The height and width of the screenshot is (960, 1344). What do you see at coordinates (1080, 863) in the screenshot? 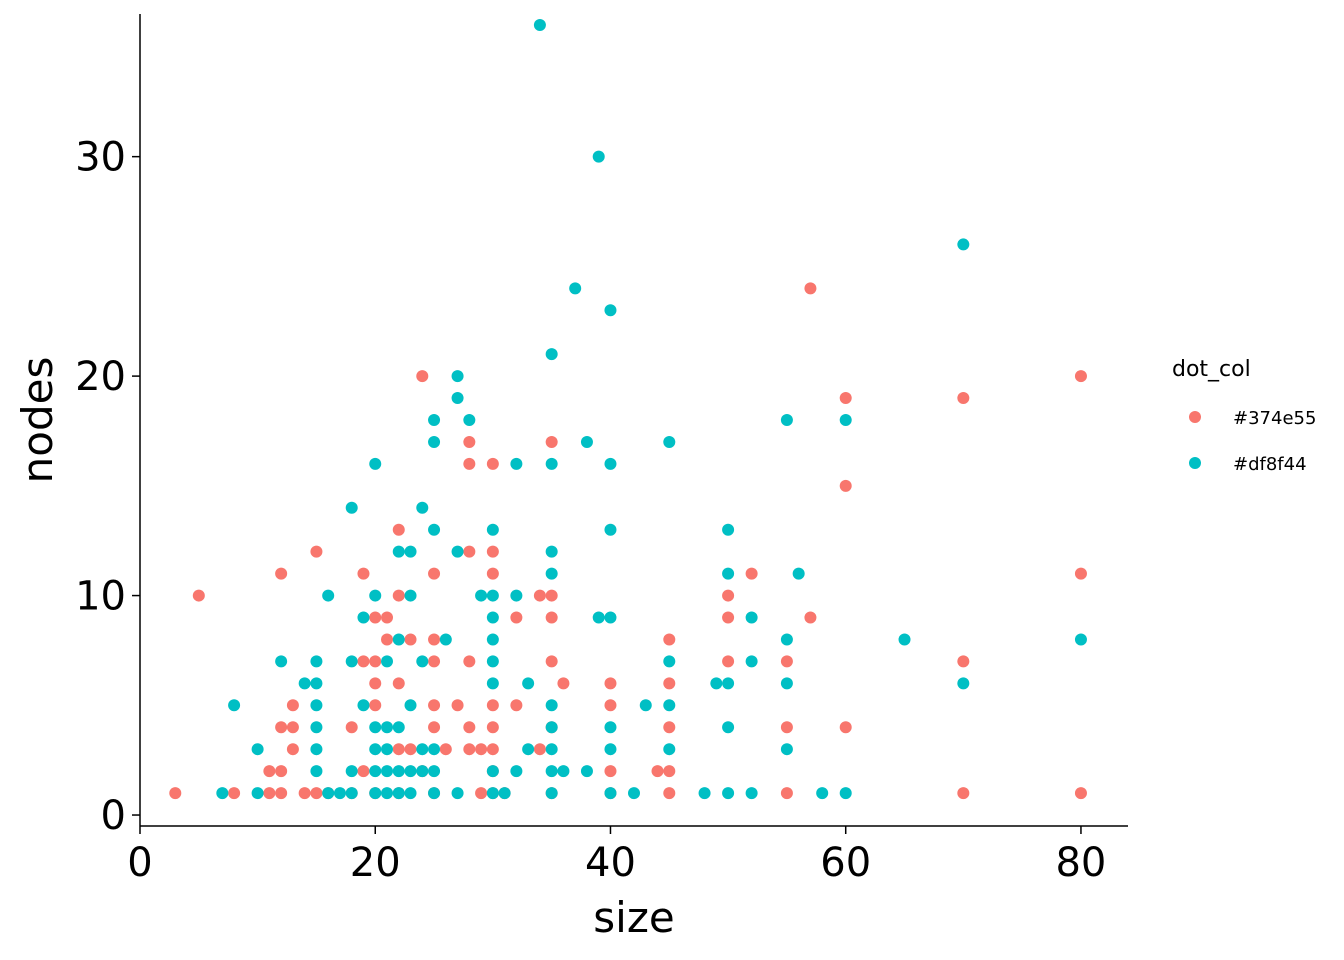
I see `x-tick-label: 80` at bounding box center [1080, 863].